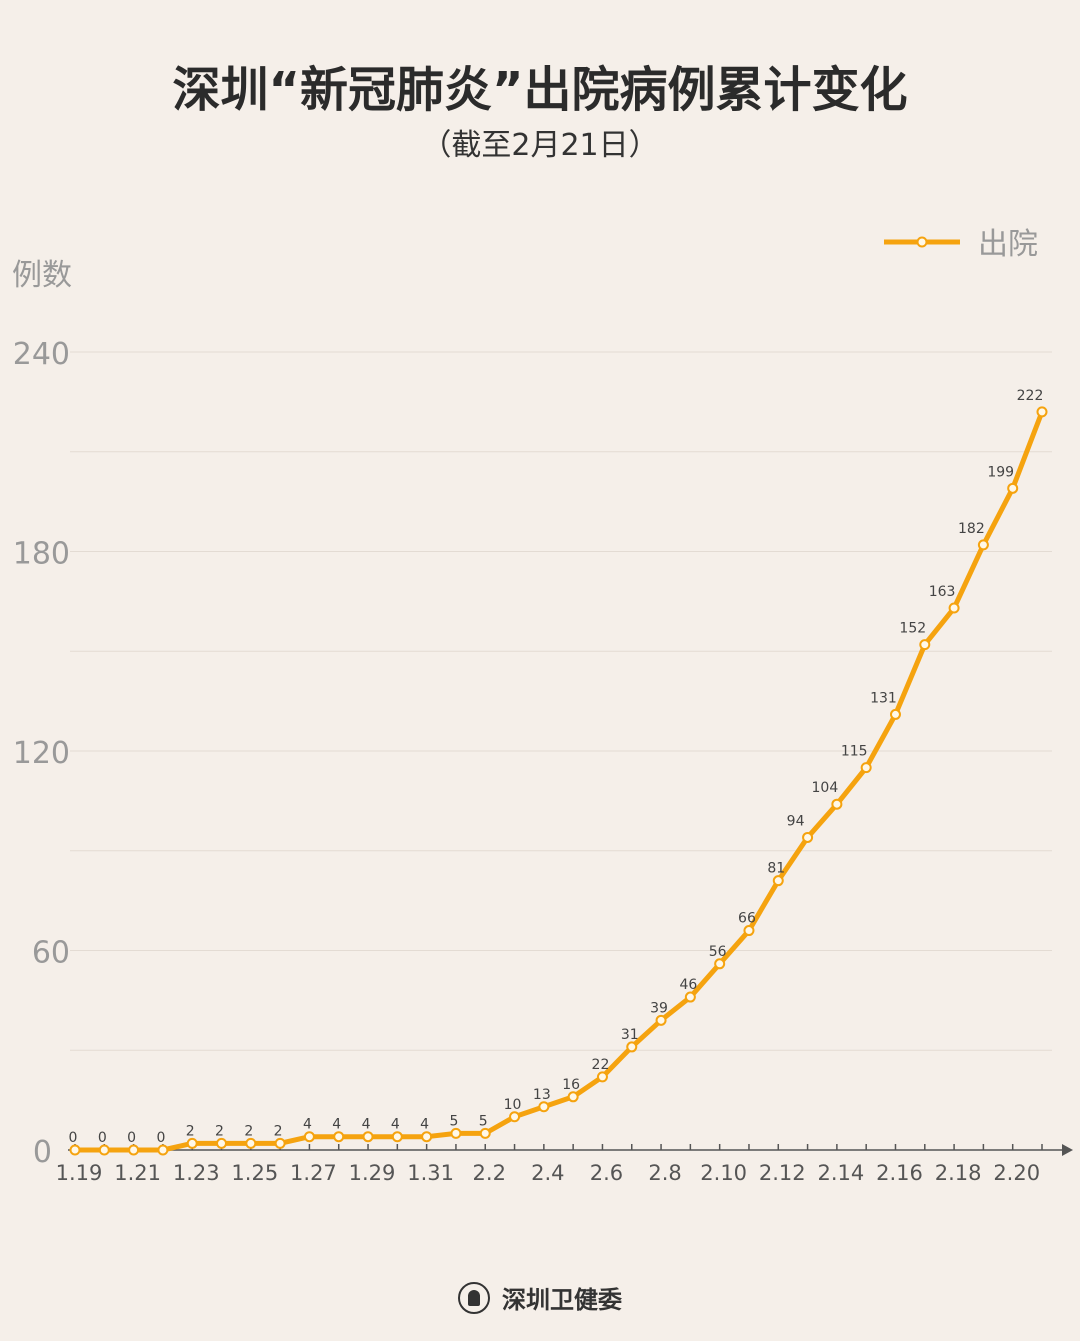 The height and width of the screenshot is (1341, 1080). I want to click on data-label: 152, so click(912, 629).